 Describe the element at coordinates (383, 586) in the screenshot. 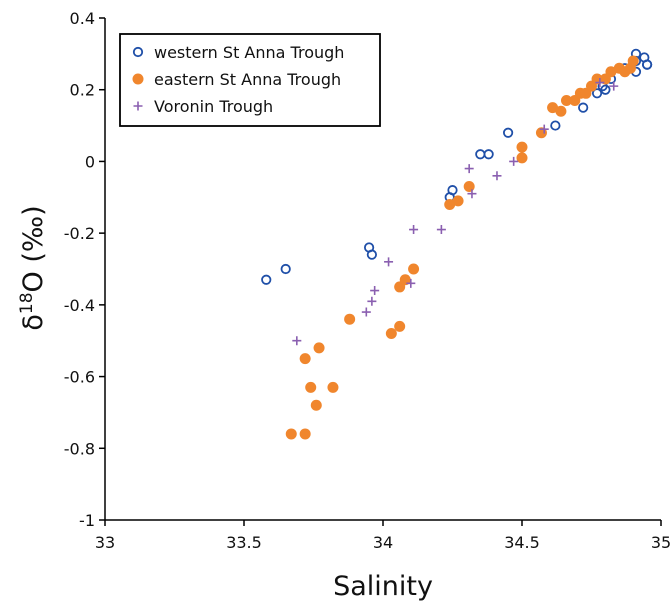

I see `x-axis-label: Salinity` at that location.